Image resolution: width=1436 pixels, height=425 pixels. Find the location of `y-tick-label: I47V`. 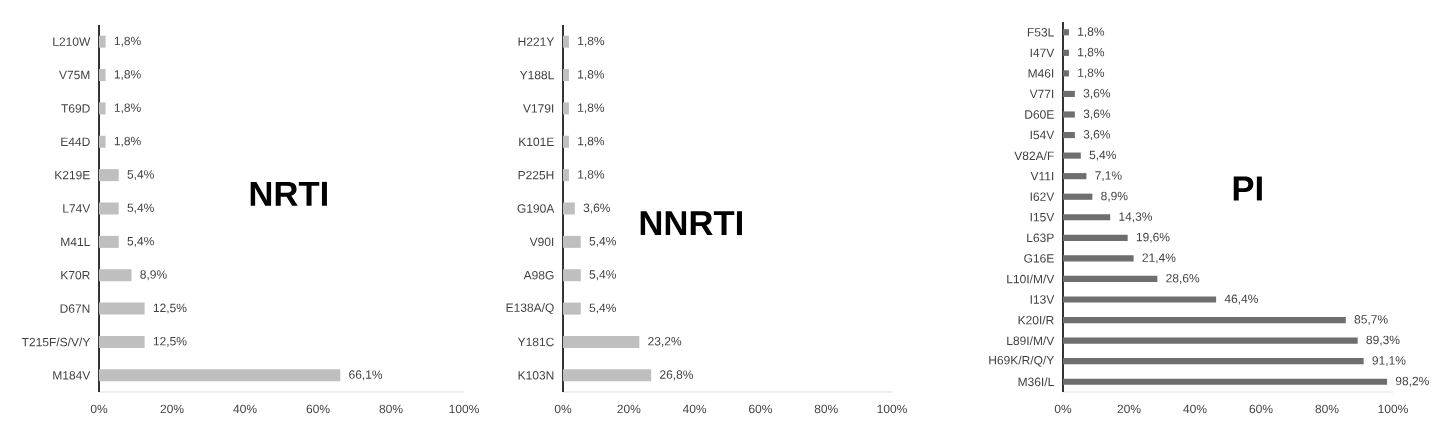

y-tick-label: I47V is located at coordinates (1042, 52).